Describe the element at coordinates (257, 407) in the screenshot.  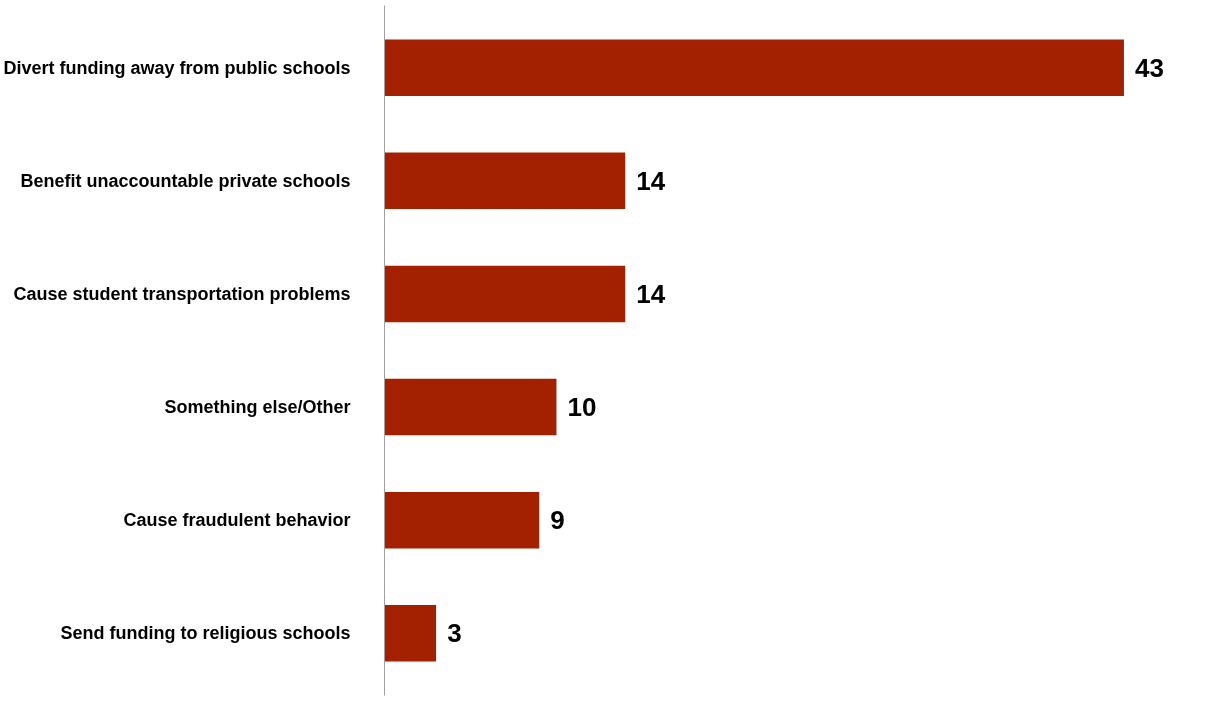
I see `y-tick-label: Something else/Other` at that location.